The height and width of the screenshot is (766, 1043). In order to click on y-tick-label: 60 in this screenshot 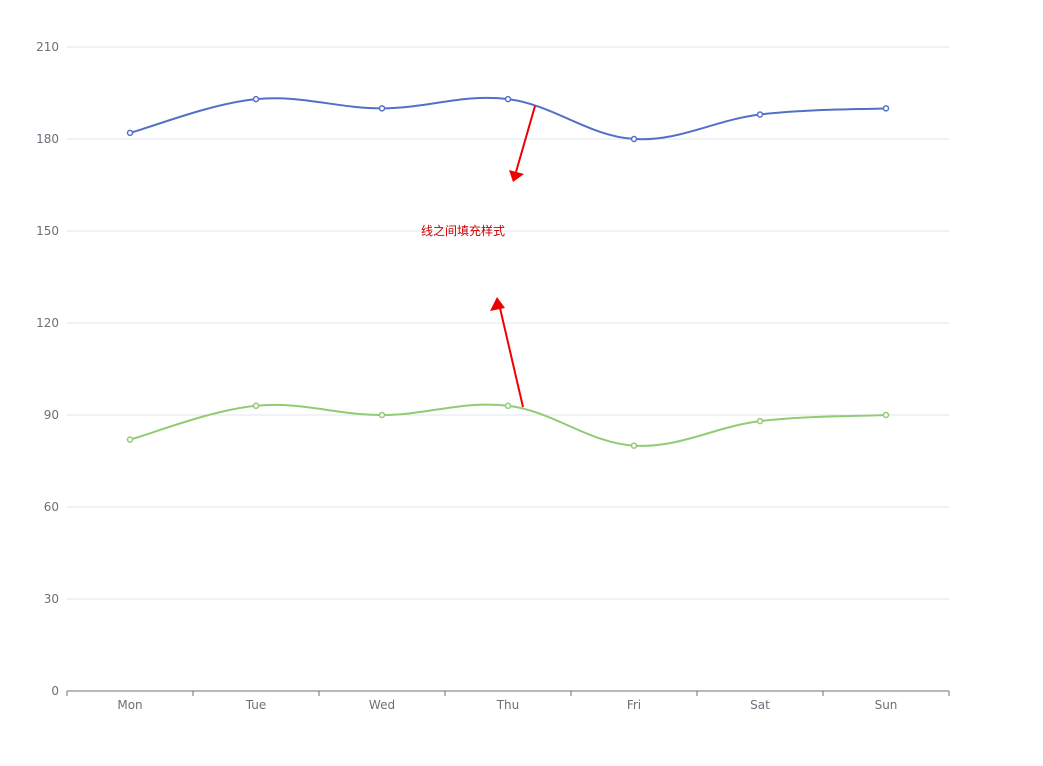, I will do `click(51, 507)`.